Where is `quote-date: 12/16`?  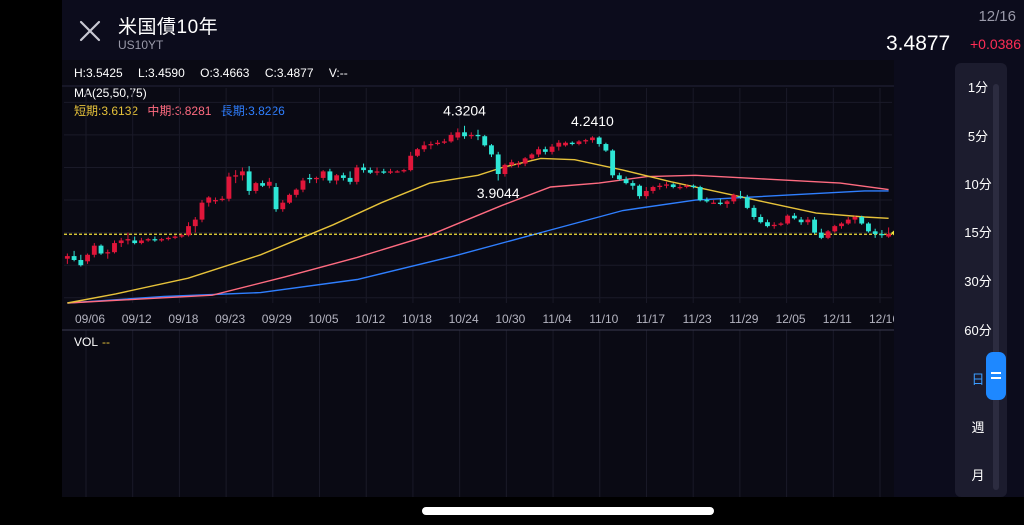
quote-date: 12/16 is located at coordinates (997, 16).